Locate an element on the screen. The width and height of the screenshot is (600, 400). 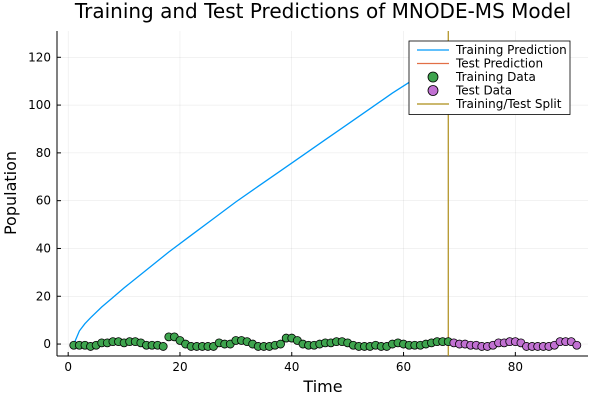
y-tick-label: 20 is located at coordinates (43, 296).